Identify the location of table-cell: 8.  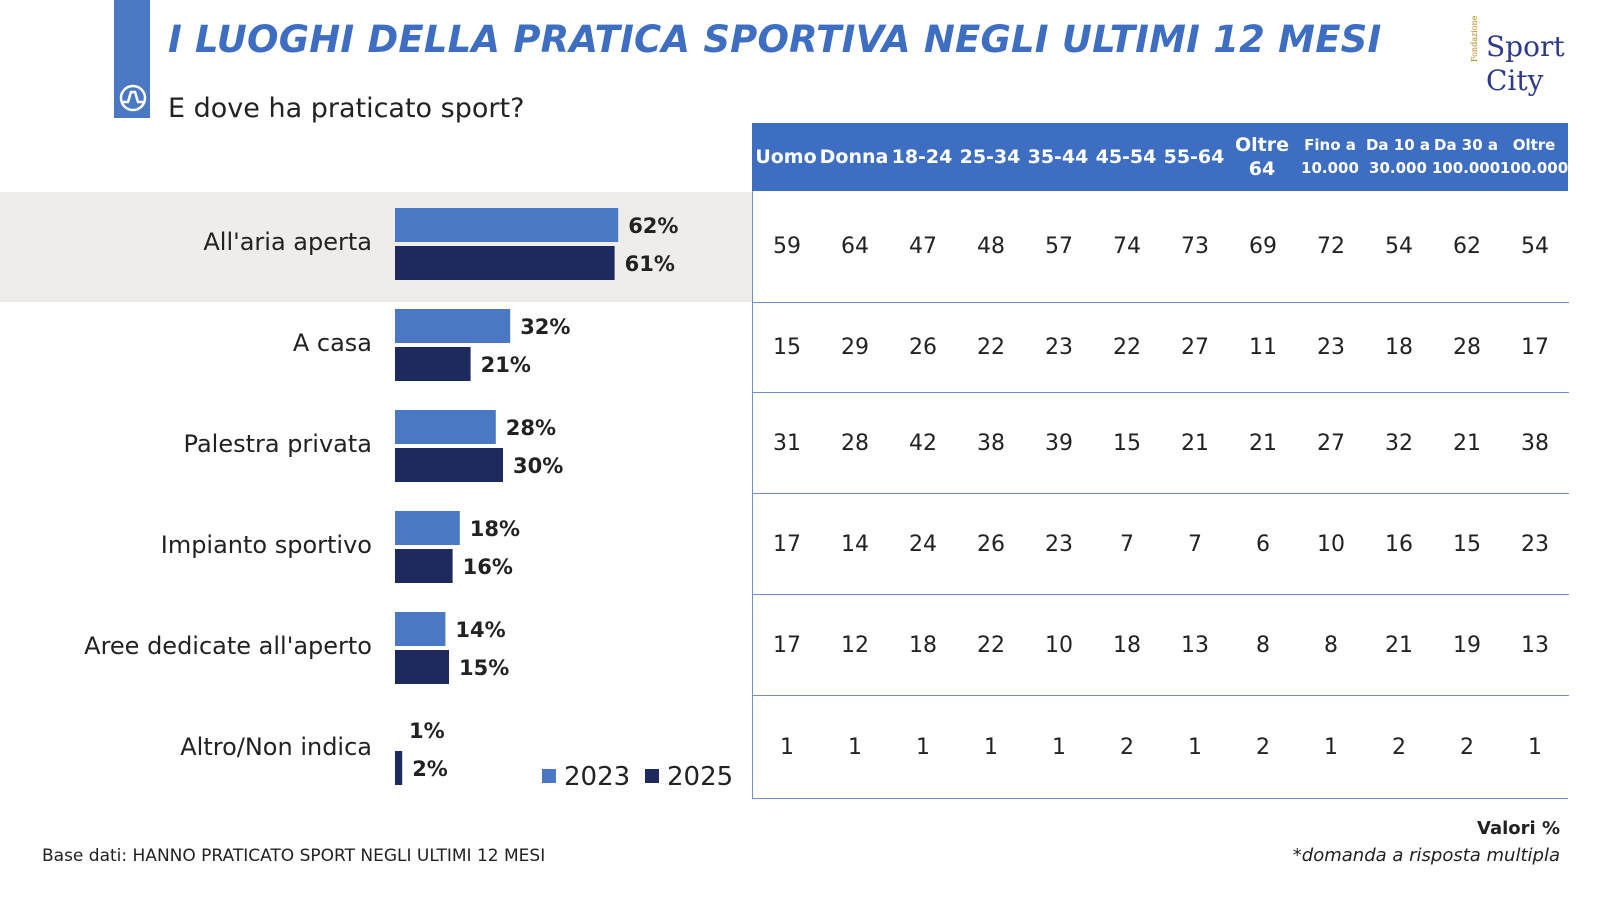
(1331, 645).